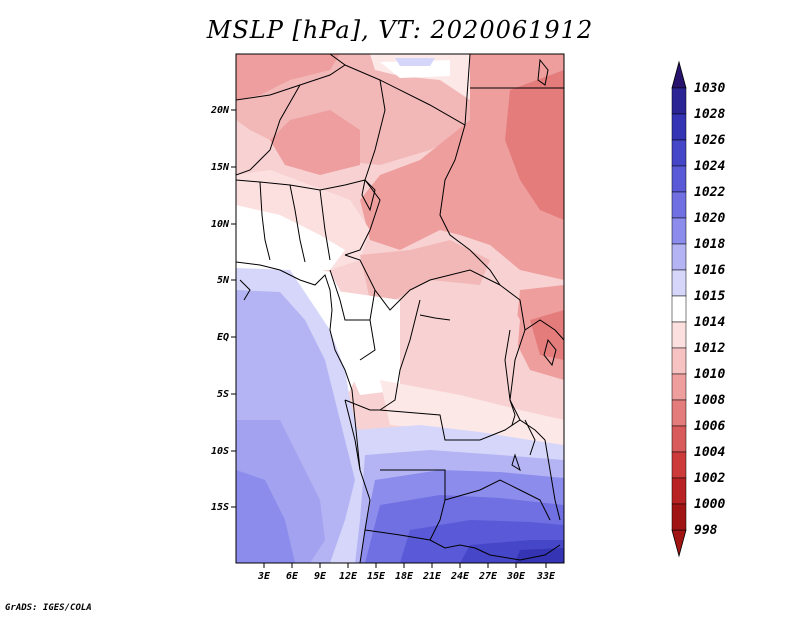 This screenshot has width=800, height=618. Describe the element at coordinates (488, 576) in the screenshot. I see `lon-label-27e: 27E` at that location.